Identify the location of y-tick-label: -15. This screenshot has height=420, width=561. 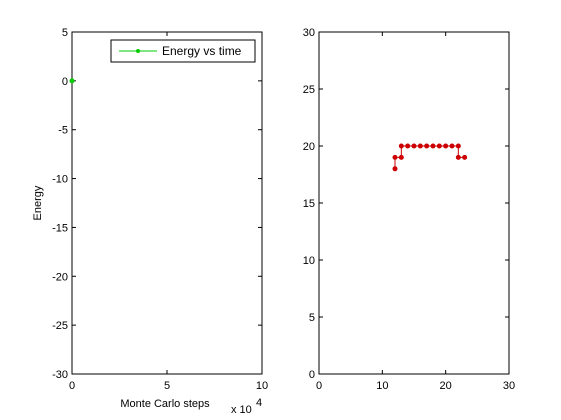
(60, 228).